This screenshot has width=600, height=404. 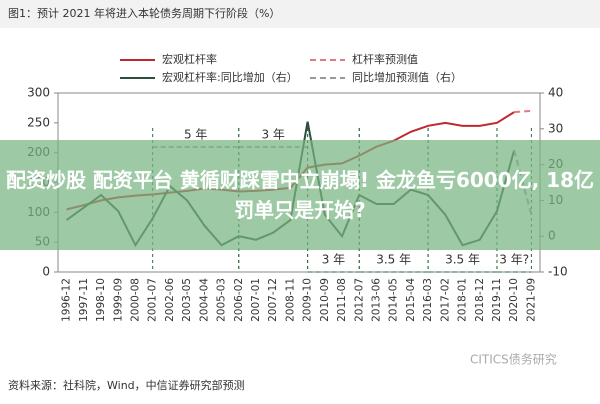 What do you see at coordinates (126, 385) in the screenshot?
I see `source: 资料来源：社科院，Wind，中信证券研究部预测` at bounding box center [126, 385].